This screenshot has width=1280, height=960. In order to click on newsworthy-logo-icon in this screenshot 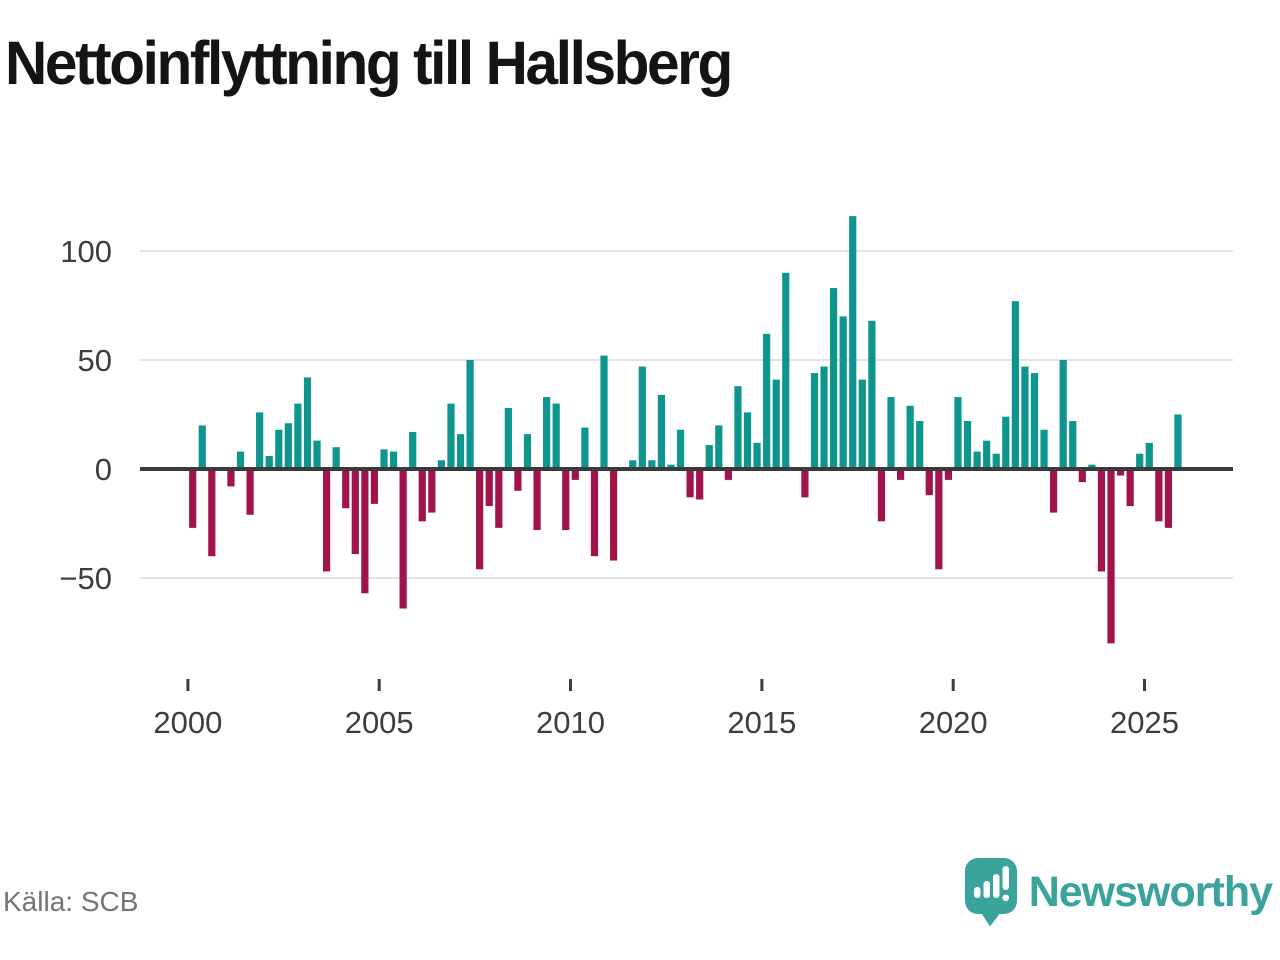, I will do `click(990, 892)`.